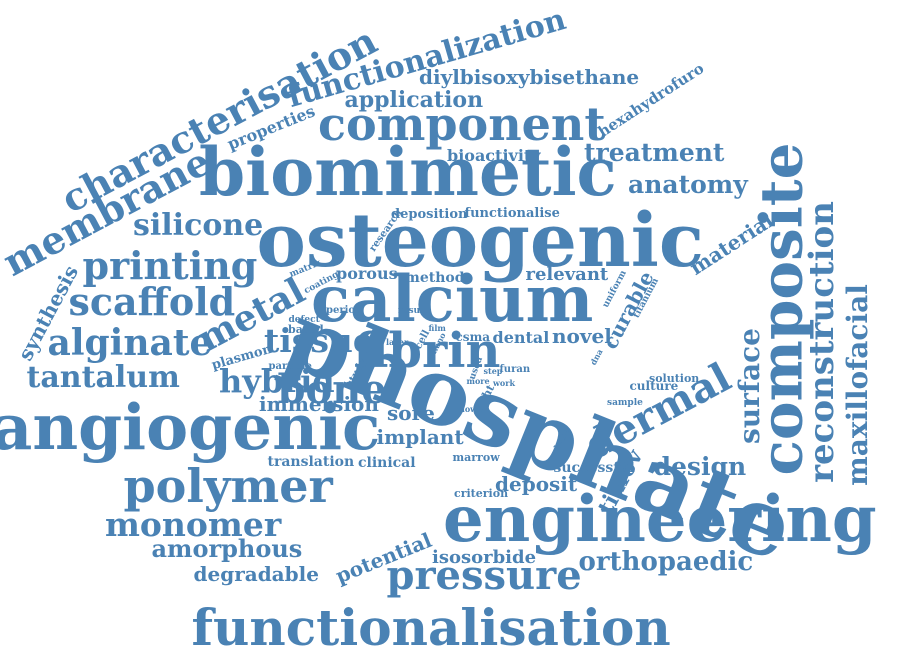  Describe the element at coordinates (367, 273) in the screenshot. I see `word: porous` at that location.